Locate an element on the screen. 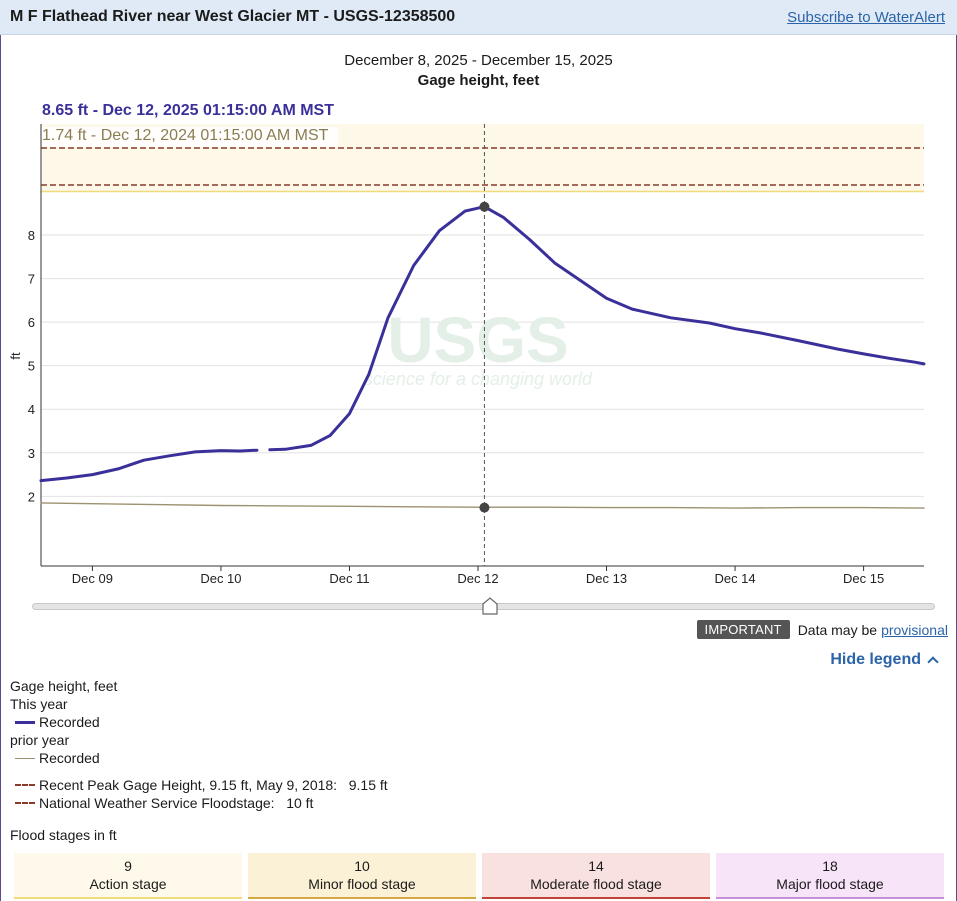 This screenshot has height=901, width=957. cursor-point-prior is located at coordinates (484, 507).